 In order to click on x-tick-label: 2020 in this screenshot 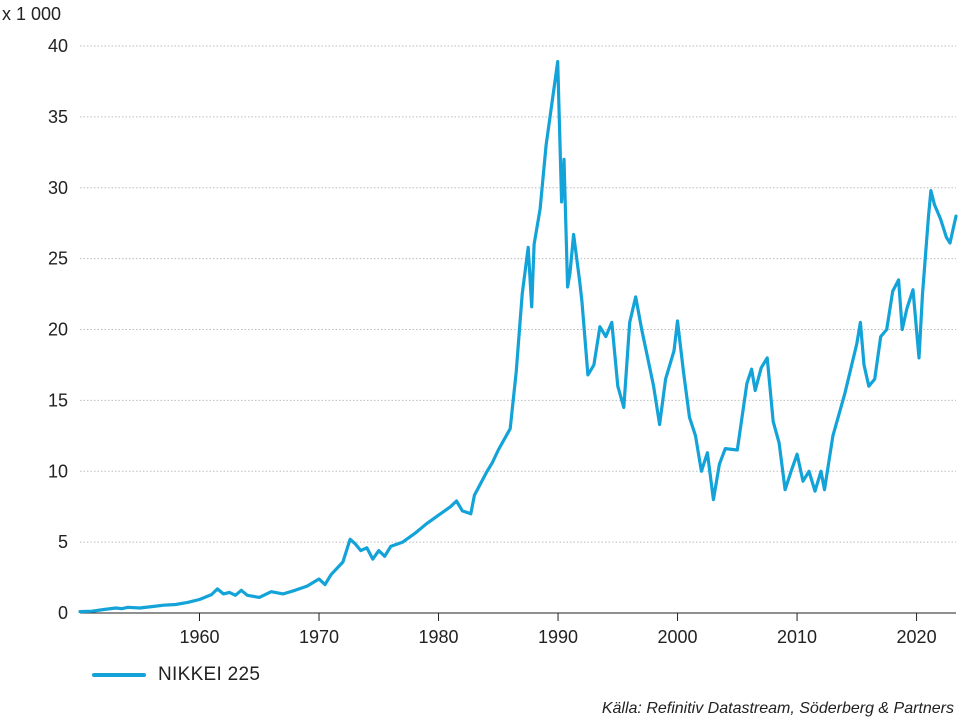, I will do `click(917, 637)`.